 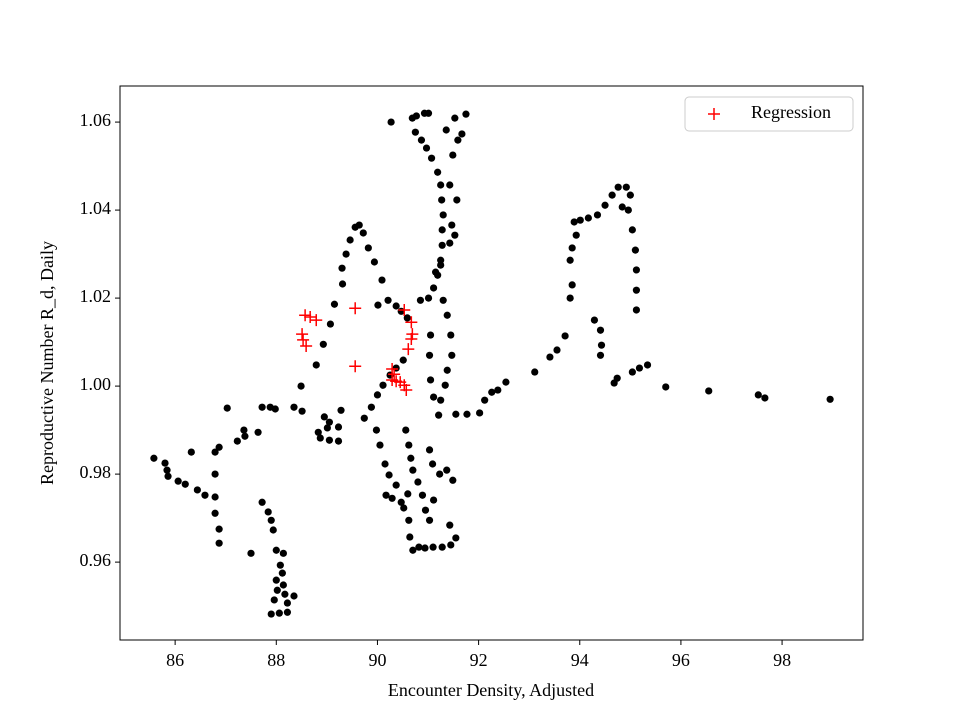 What do you see at coordinates (96, 208) in the screenshot?
I see `y-tick-label: 1.04` at bounding box center [96, 208].